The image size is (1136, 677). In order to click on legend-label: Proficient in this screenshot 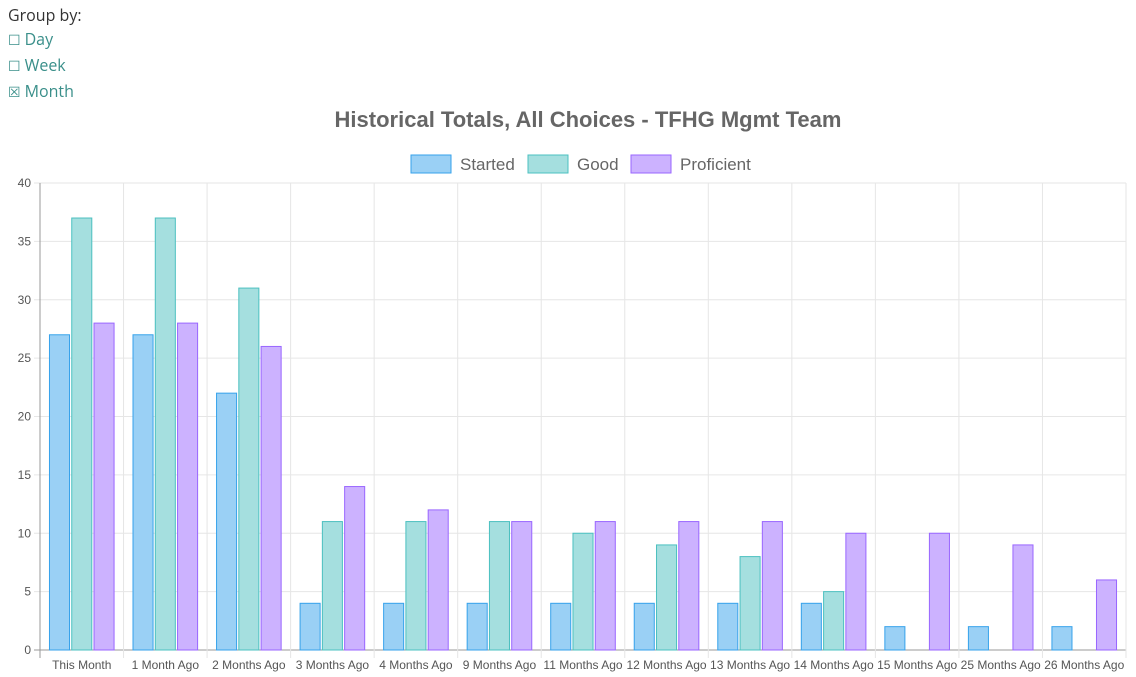, I will do `click(715, 164)`.